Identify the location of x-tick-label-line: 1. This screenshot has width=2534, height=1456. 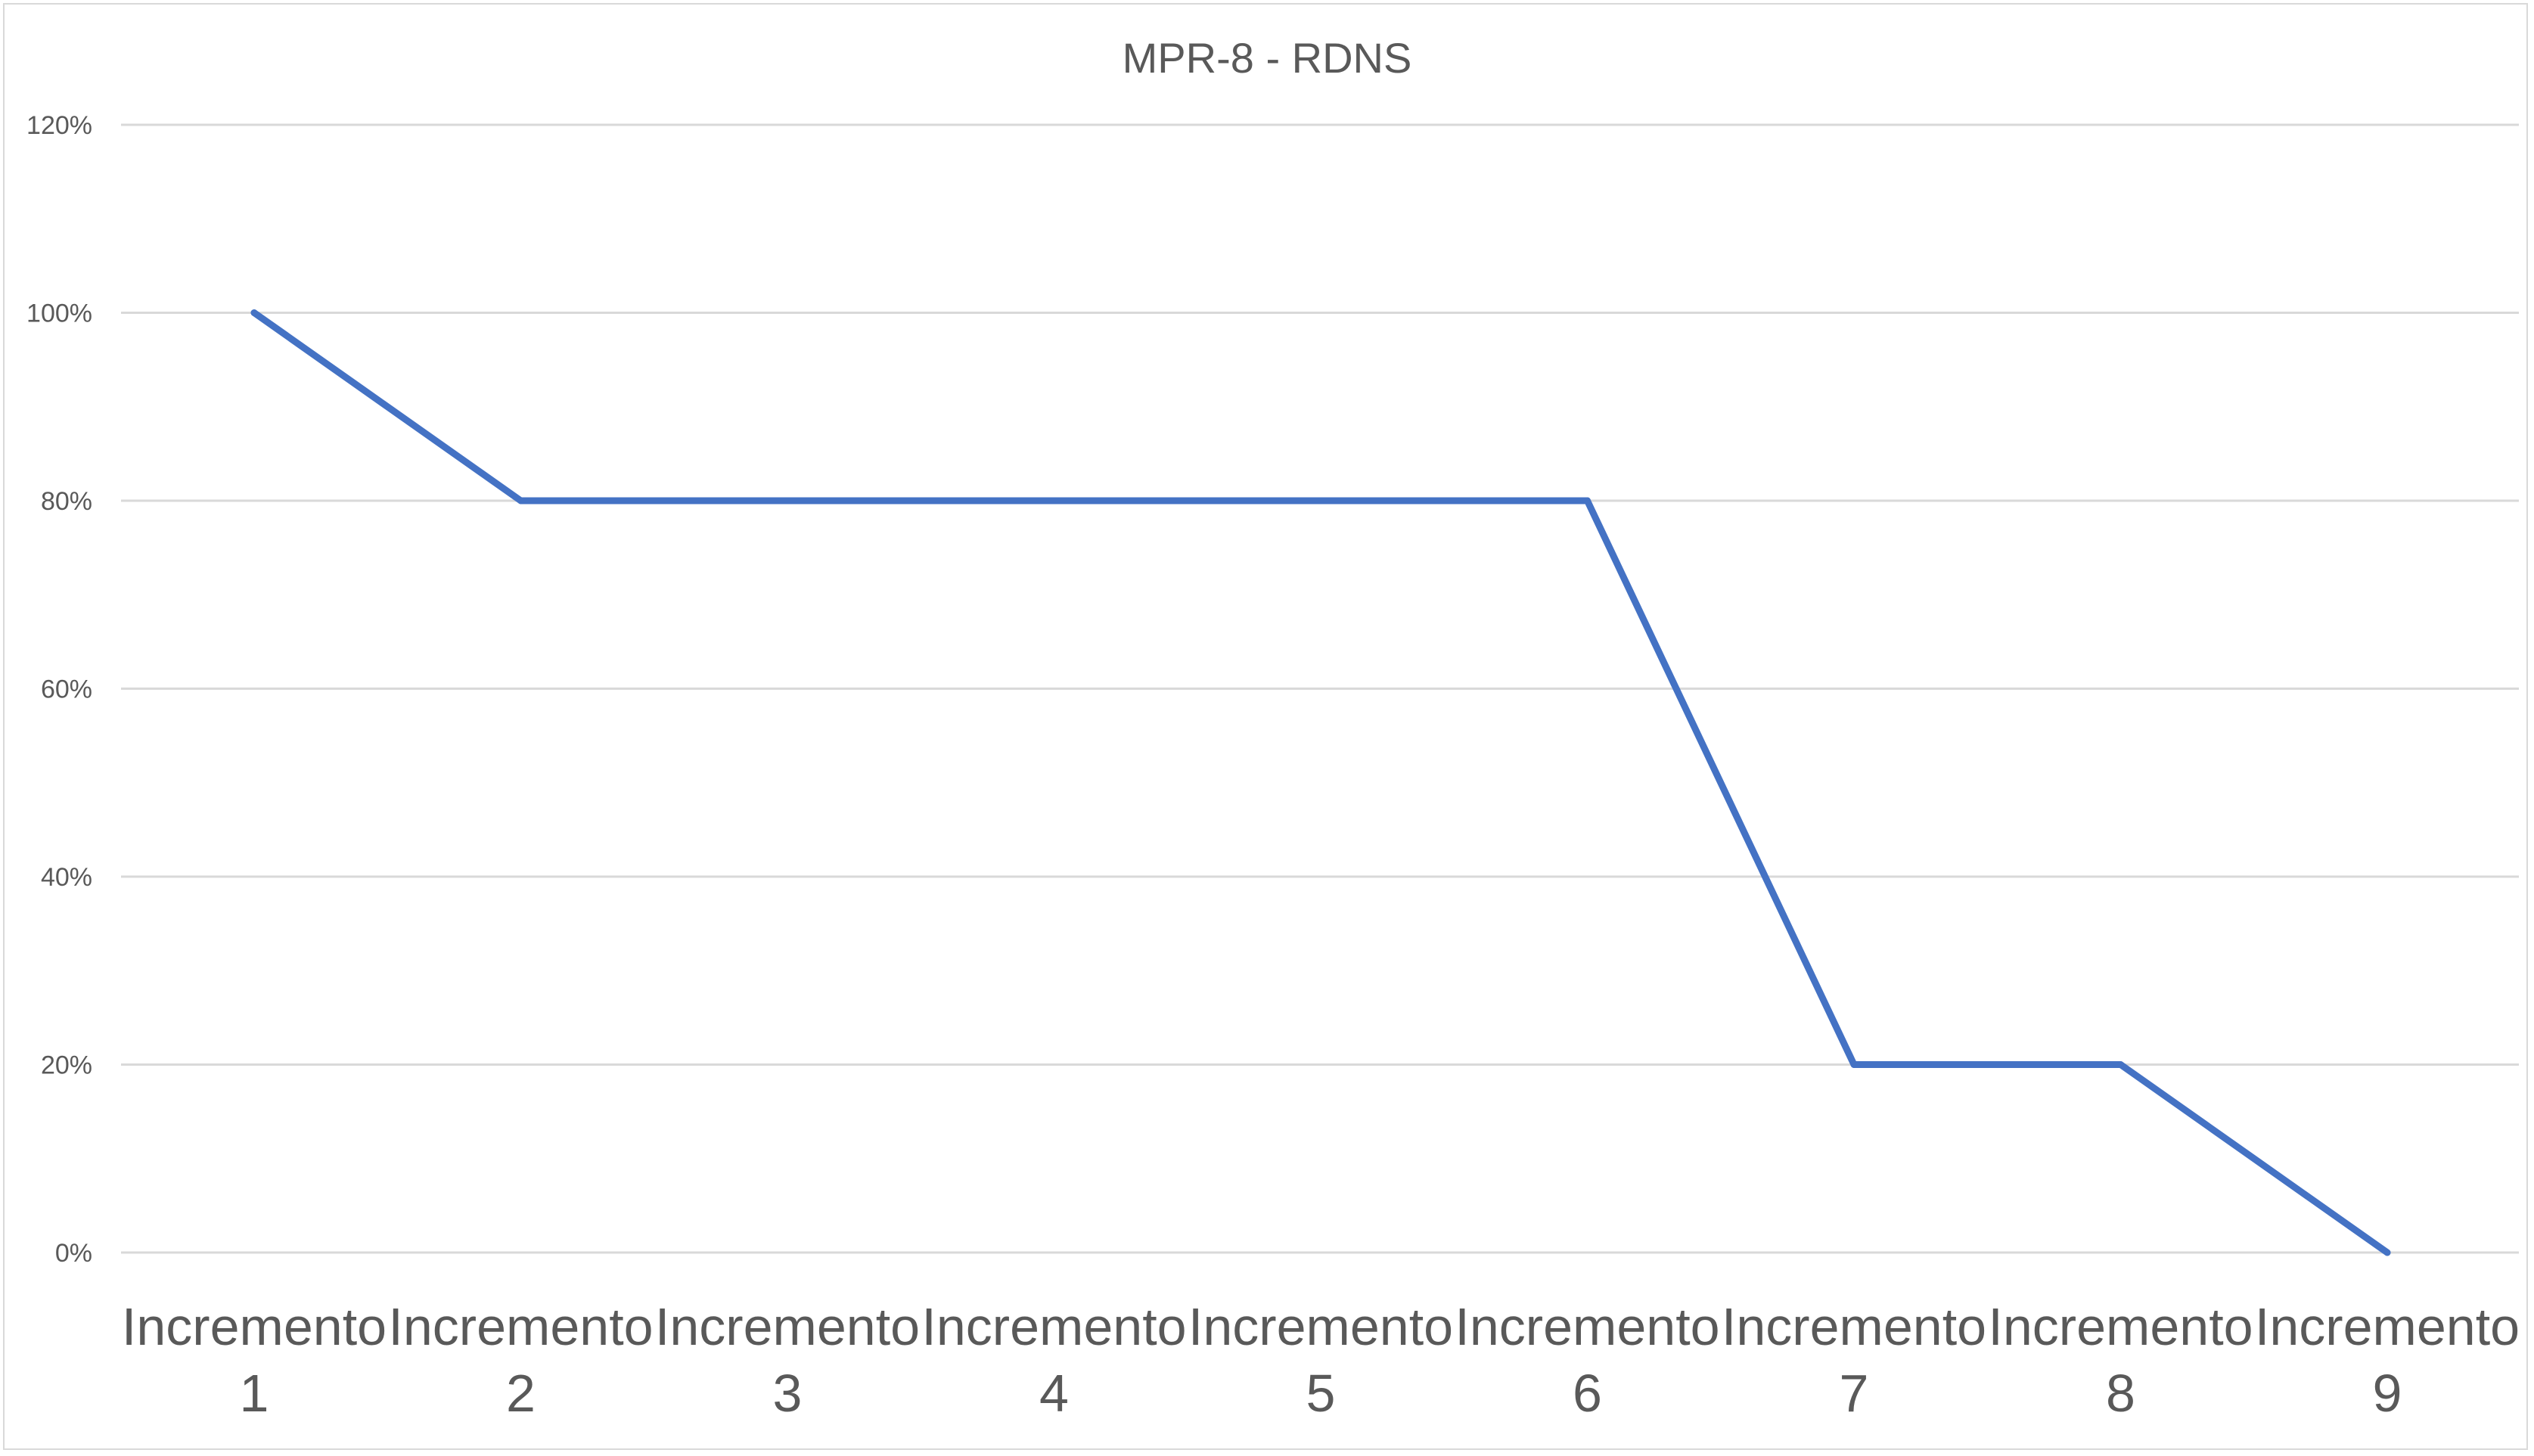
(254, 1393).